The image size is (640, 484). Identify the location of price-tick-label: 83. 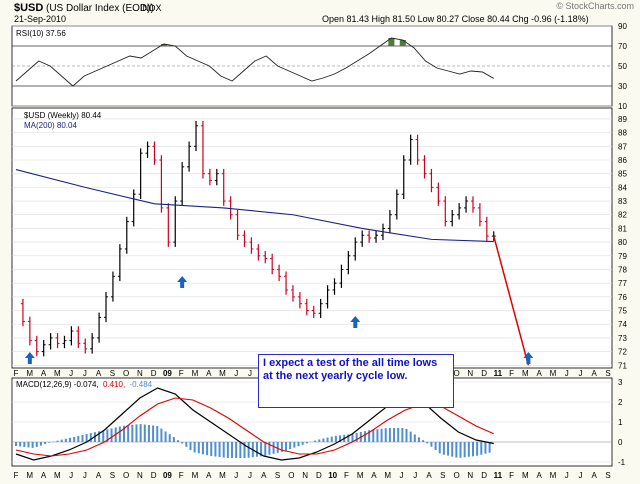
(622, 201).